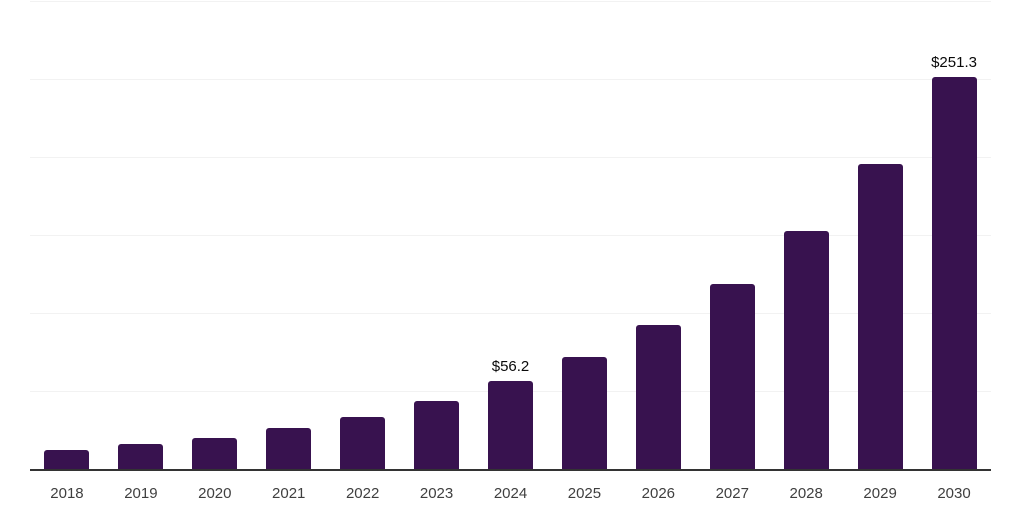 The image size is (1024, 512). What do you see at coordinates (289, 448) in the screenshot?
I see `bar-2021` at bounding box center [289, 448].